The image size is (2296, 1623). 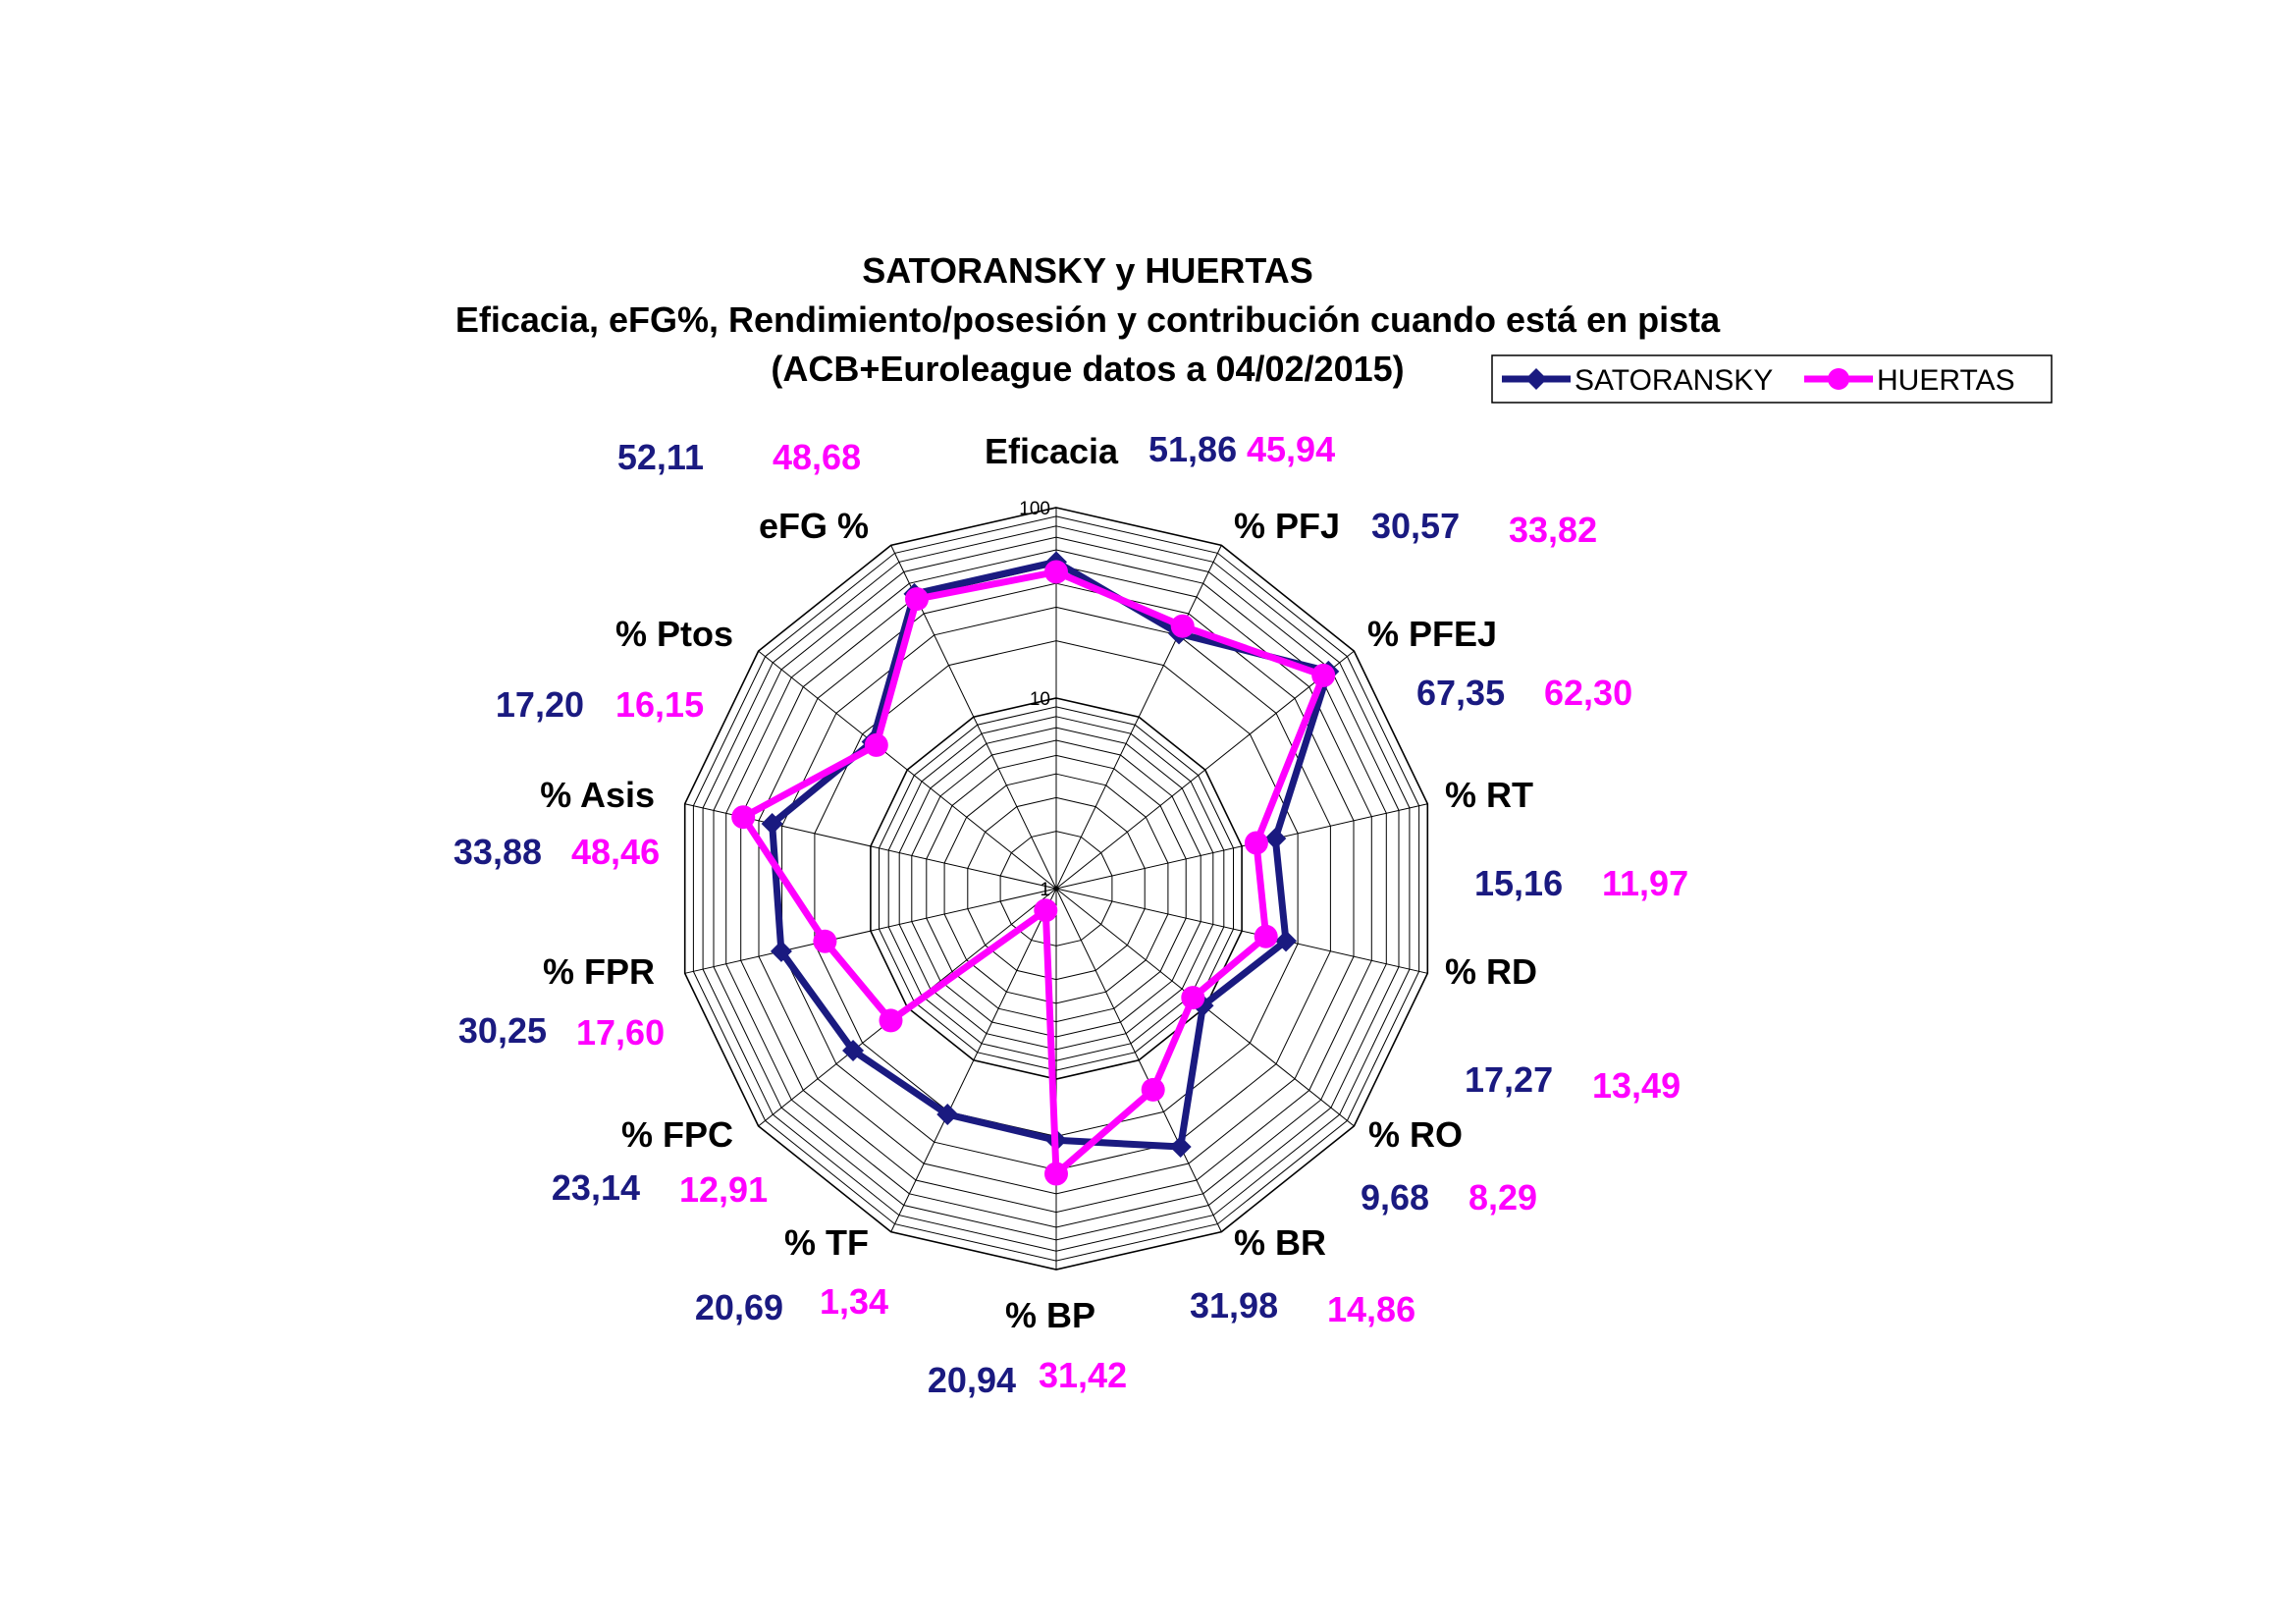 I want to click on value-label-huertas: 13,49, so click(x=1636, y=1085).